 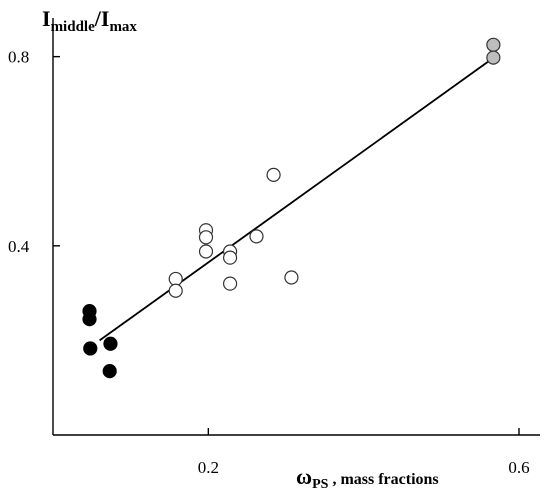 I want to click on y-ticks: 0.4 0.8, so click(x=34, y=152).